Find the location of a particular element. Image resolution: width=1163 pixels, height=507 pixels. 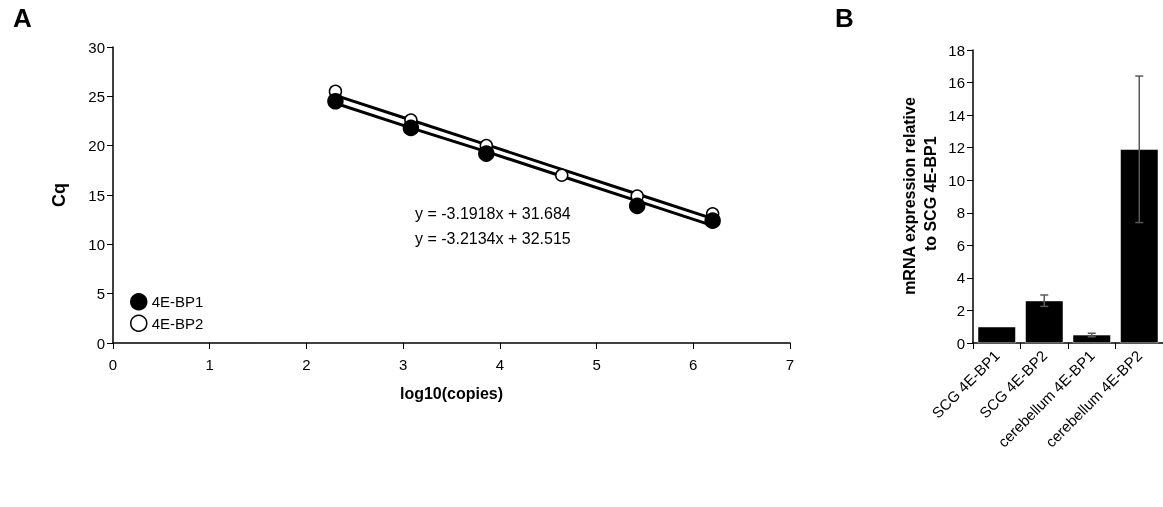

x-tick-label: 2 is located at coordinates (306, 364).